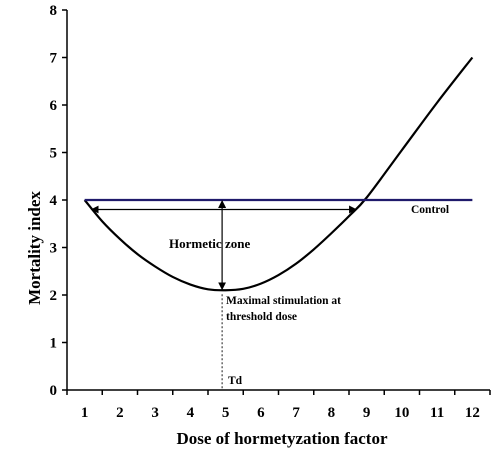  Describe the element at coordinates (120, 413) in the screenshot. I see `x-tick-label: 2` at that location.